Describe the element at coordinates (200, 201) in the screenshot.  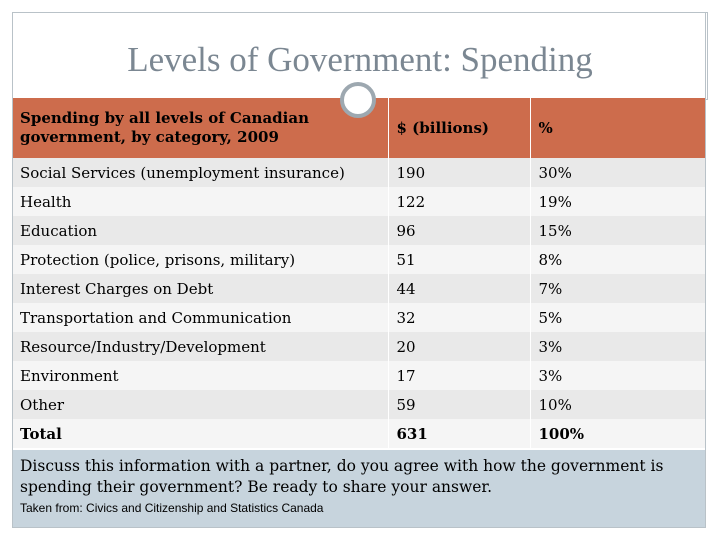
I see `row-category: Health` at that location.